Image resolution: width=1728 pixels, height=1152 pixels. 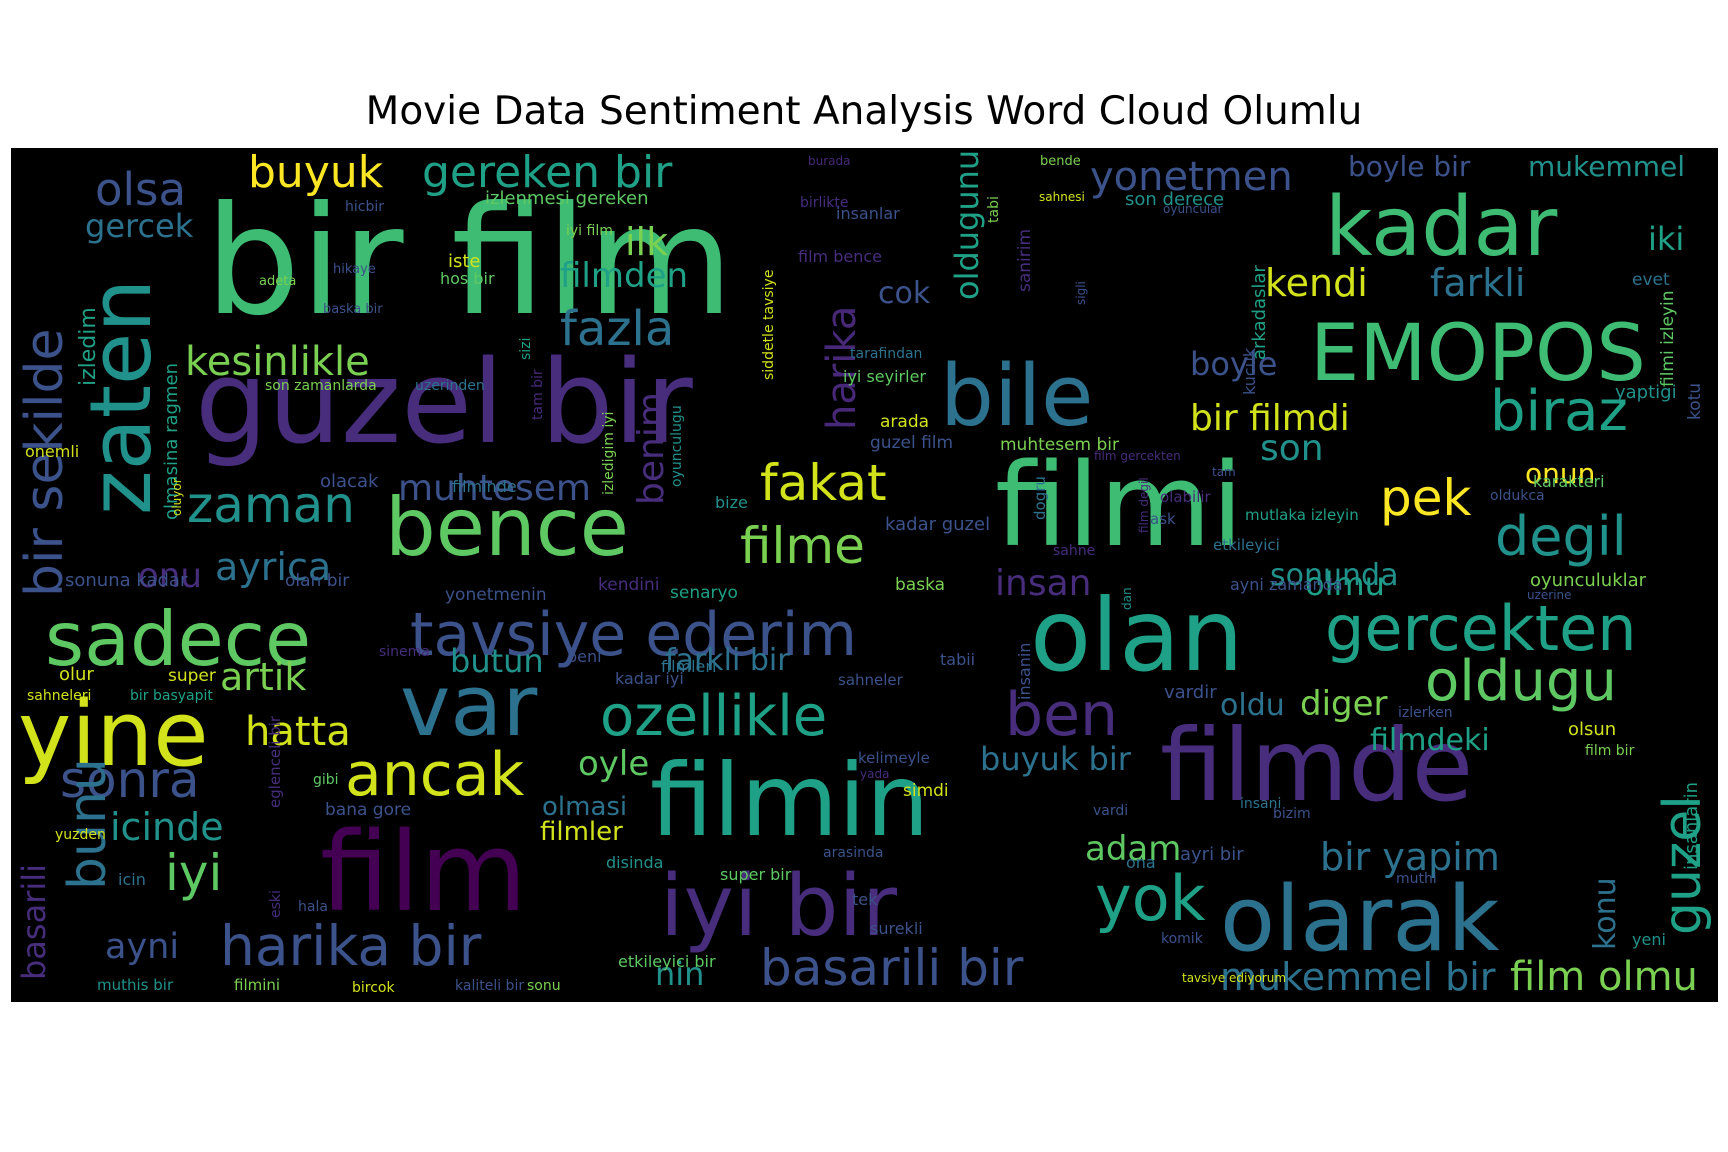 I want to click on cloud-word: harika bir, so click(x=351, y=946).